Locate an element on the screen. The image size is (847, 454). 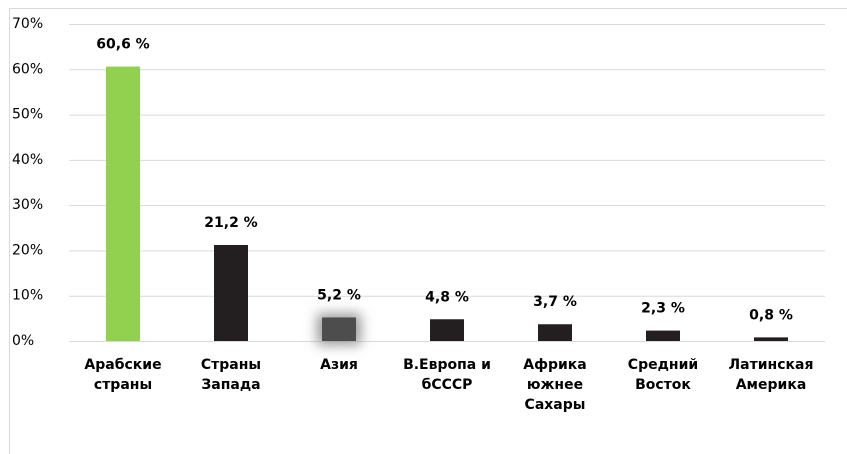
x-tick-label: Средний Восток is located at coordinates (663, 375).